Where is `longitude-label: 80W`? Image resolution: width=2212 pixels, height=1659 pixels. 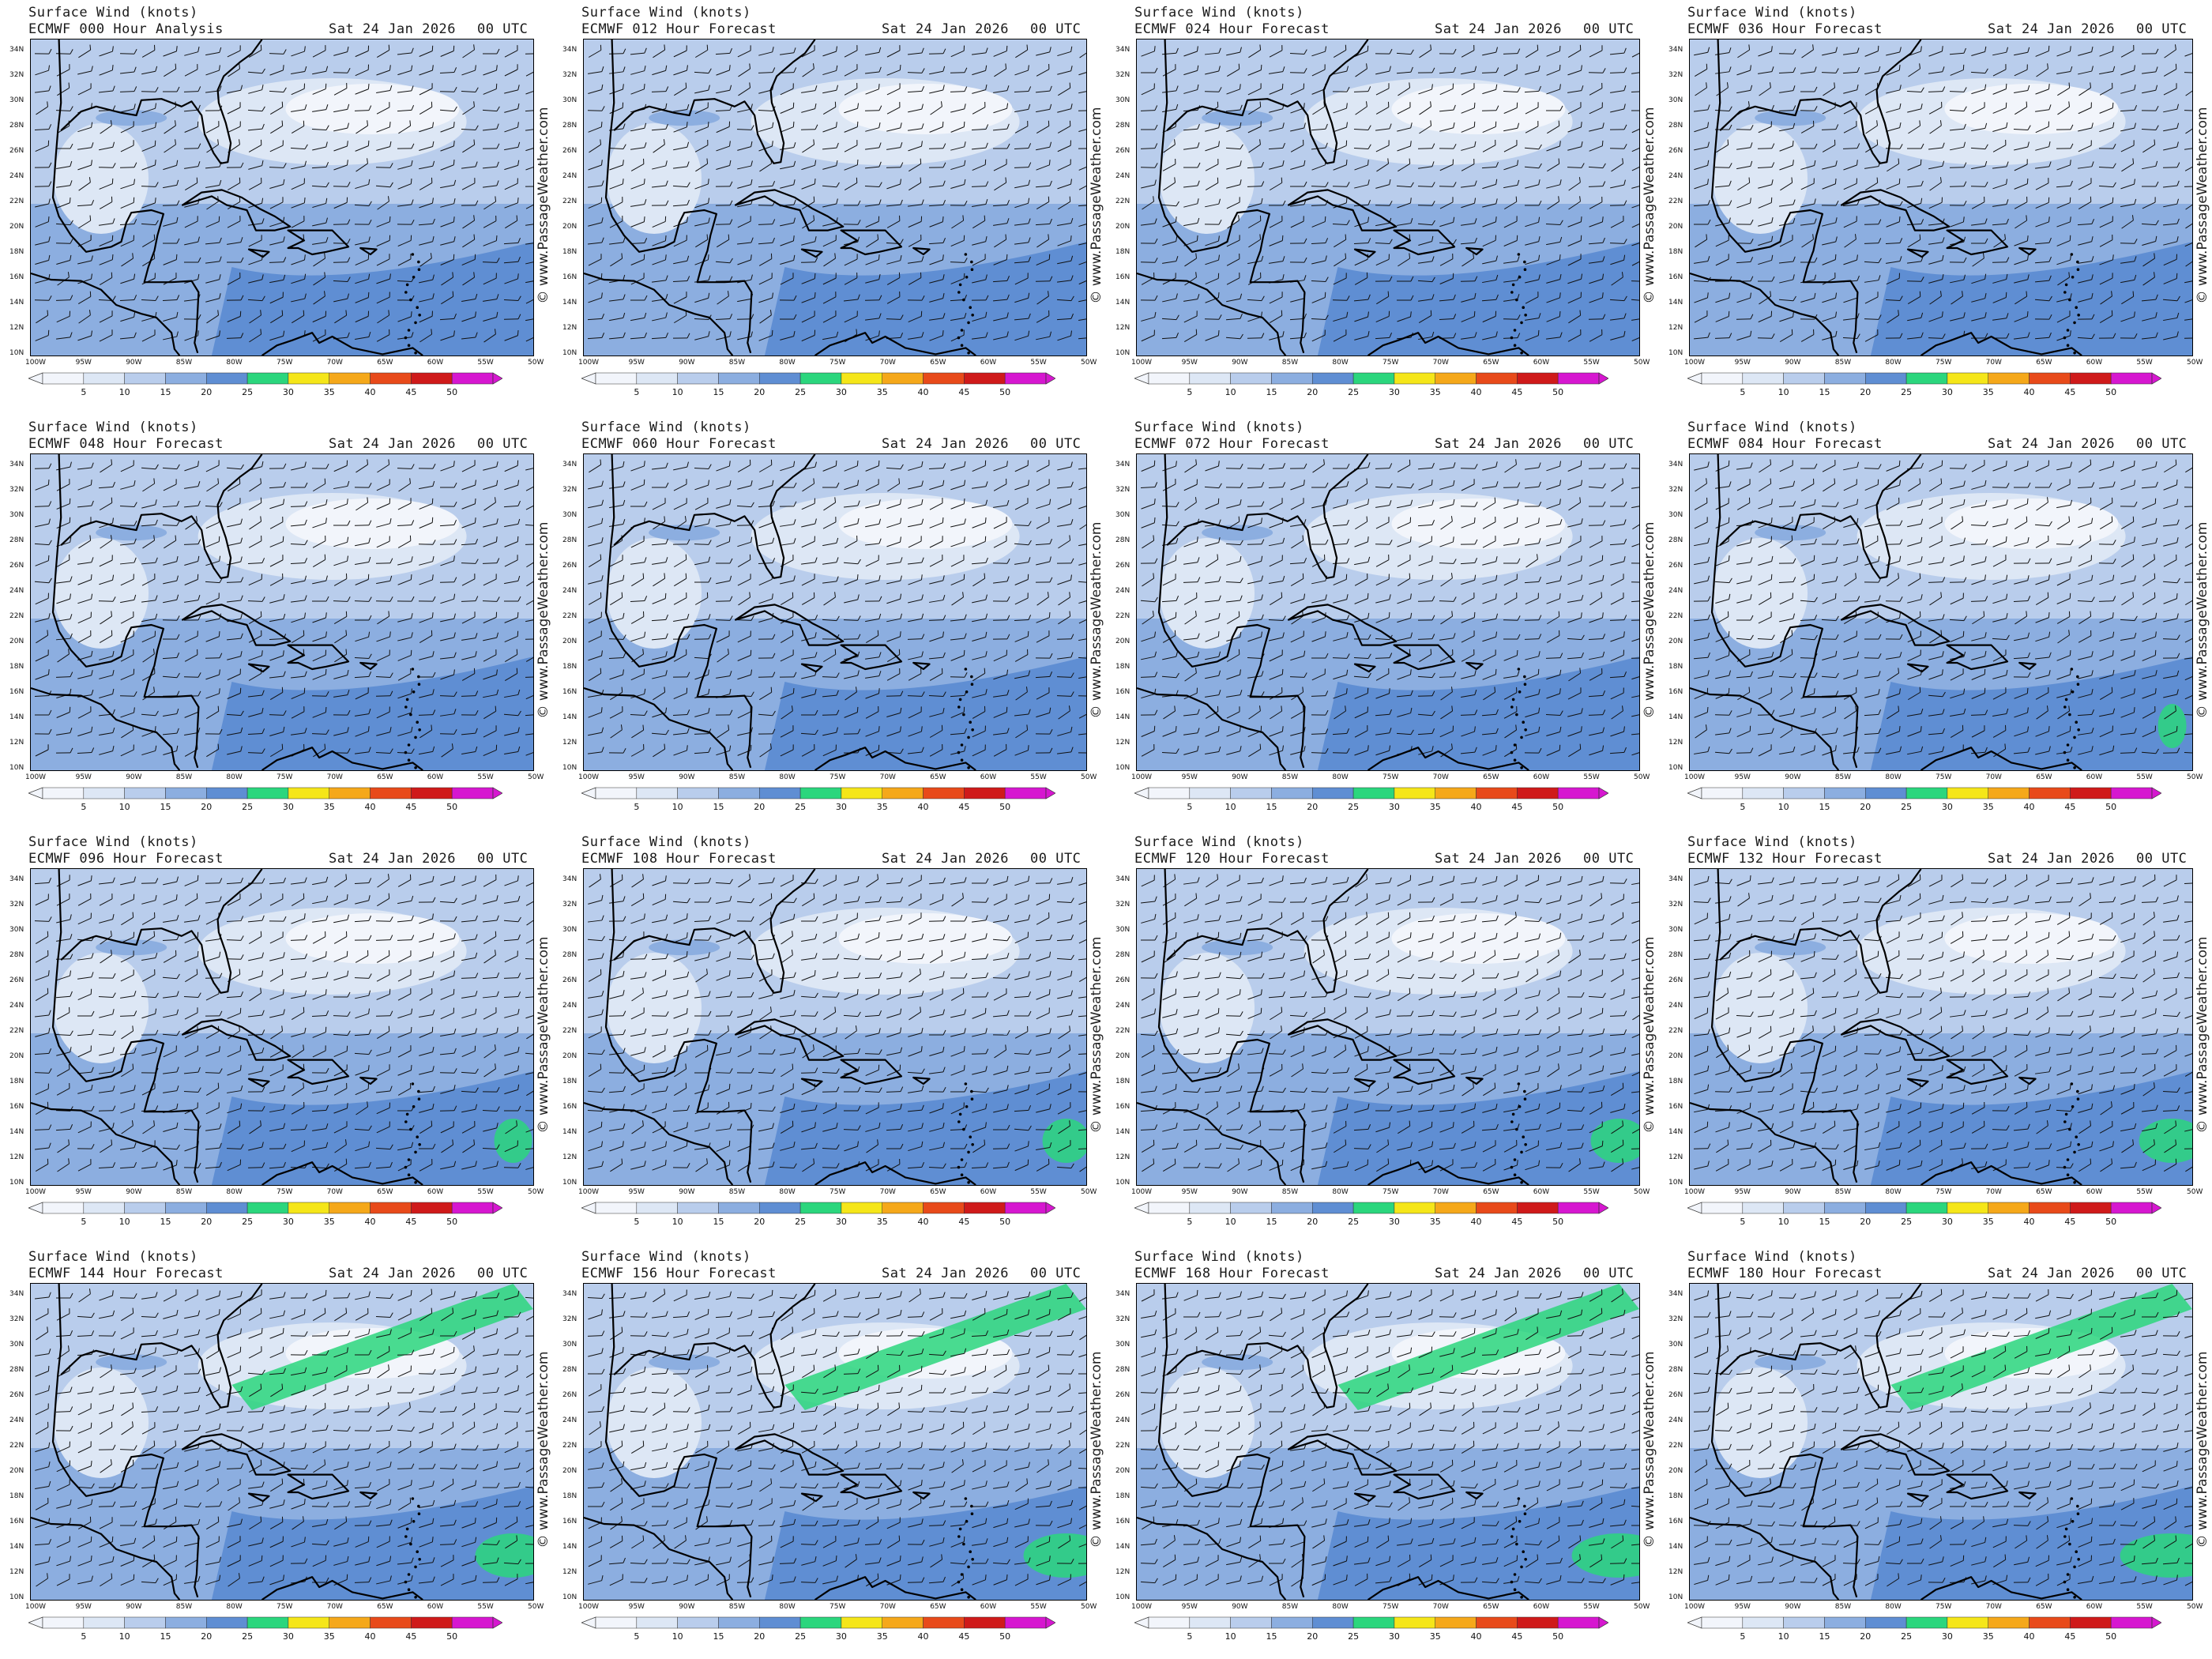
longitude-label: 80W is located at coordinates (1894, 363).